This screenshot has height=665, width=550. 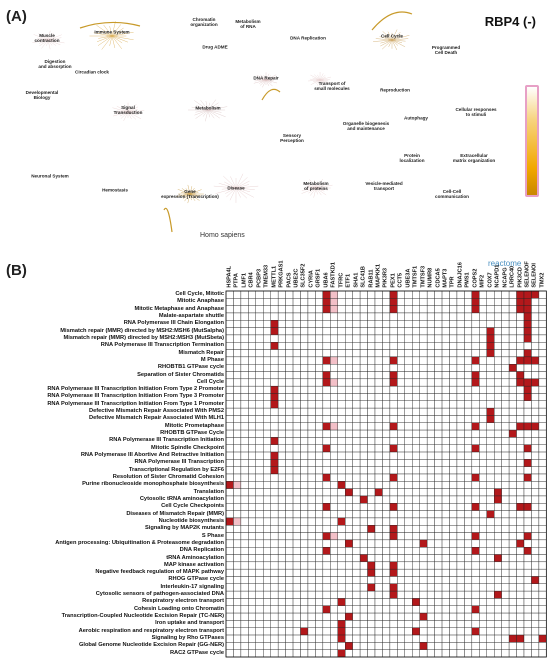 I want to click on column-label: NCAPD1, so click(x=497, y=276).